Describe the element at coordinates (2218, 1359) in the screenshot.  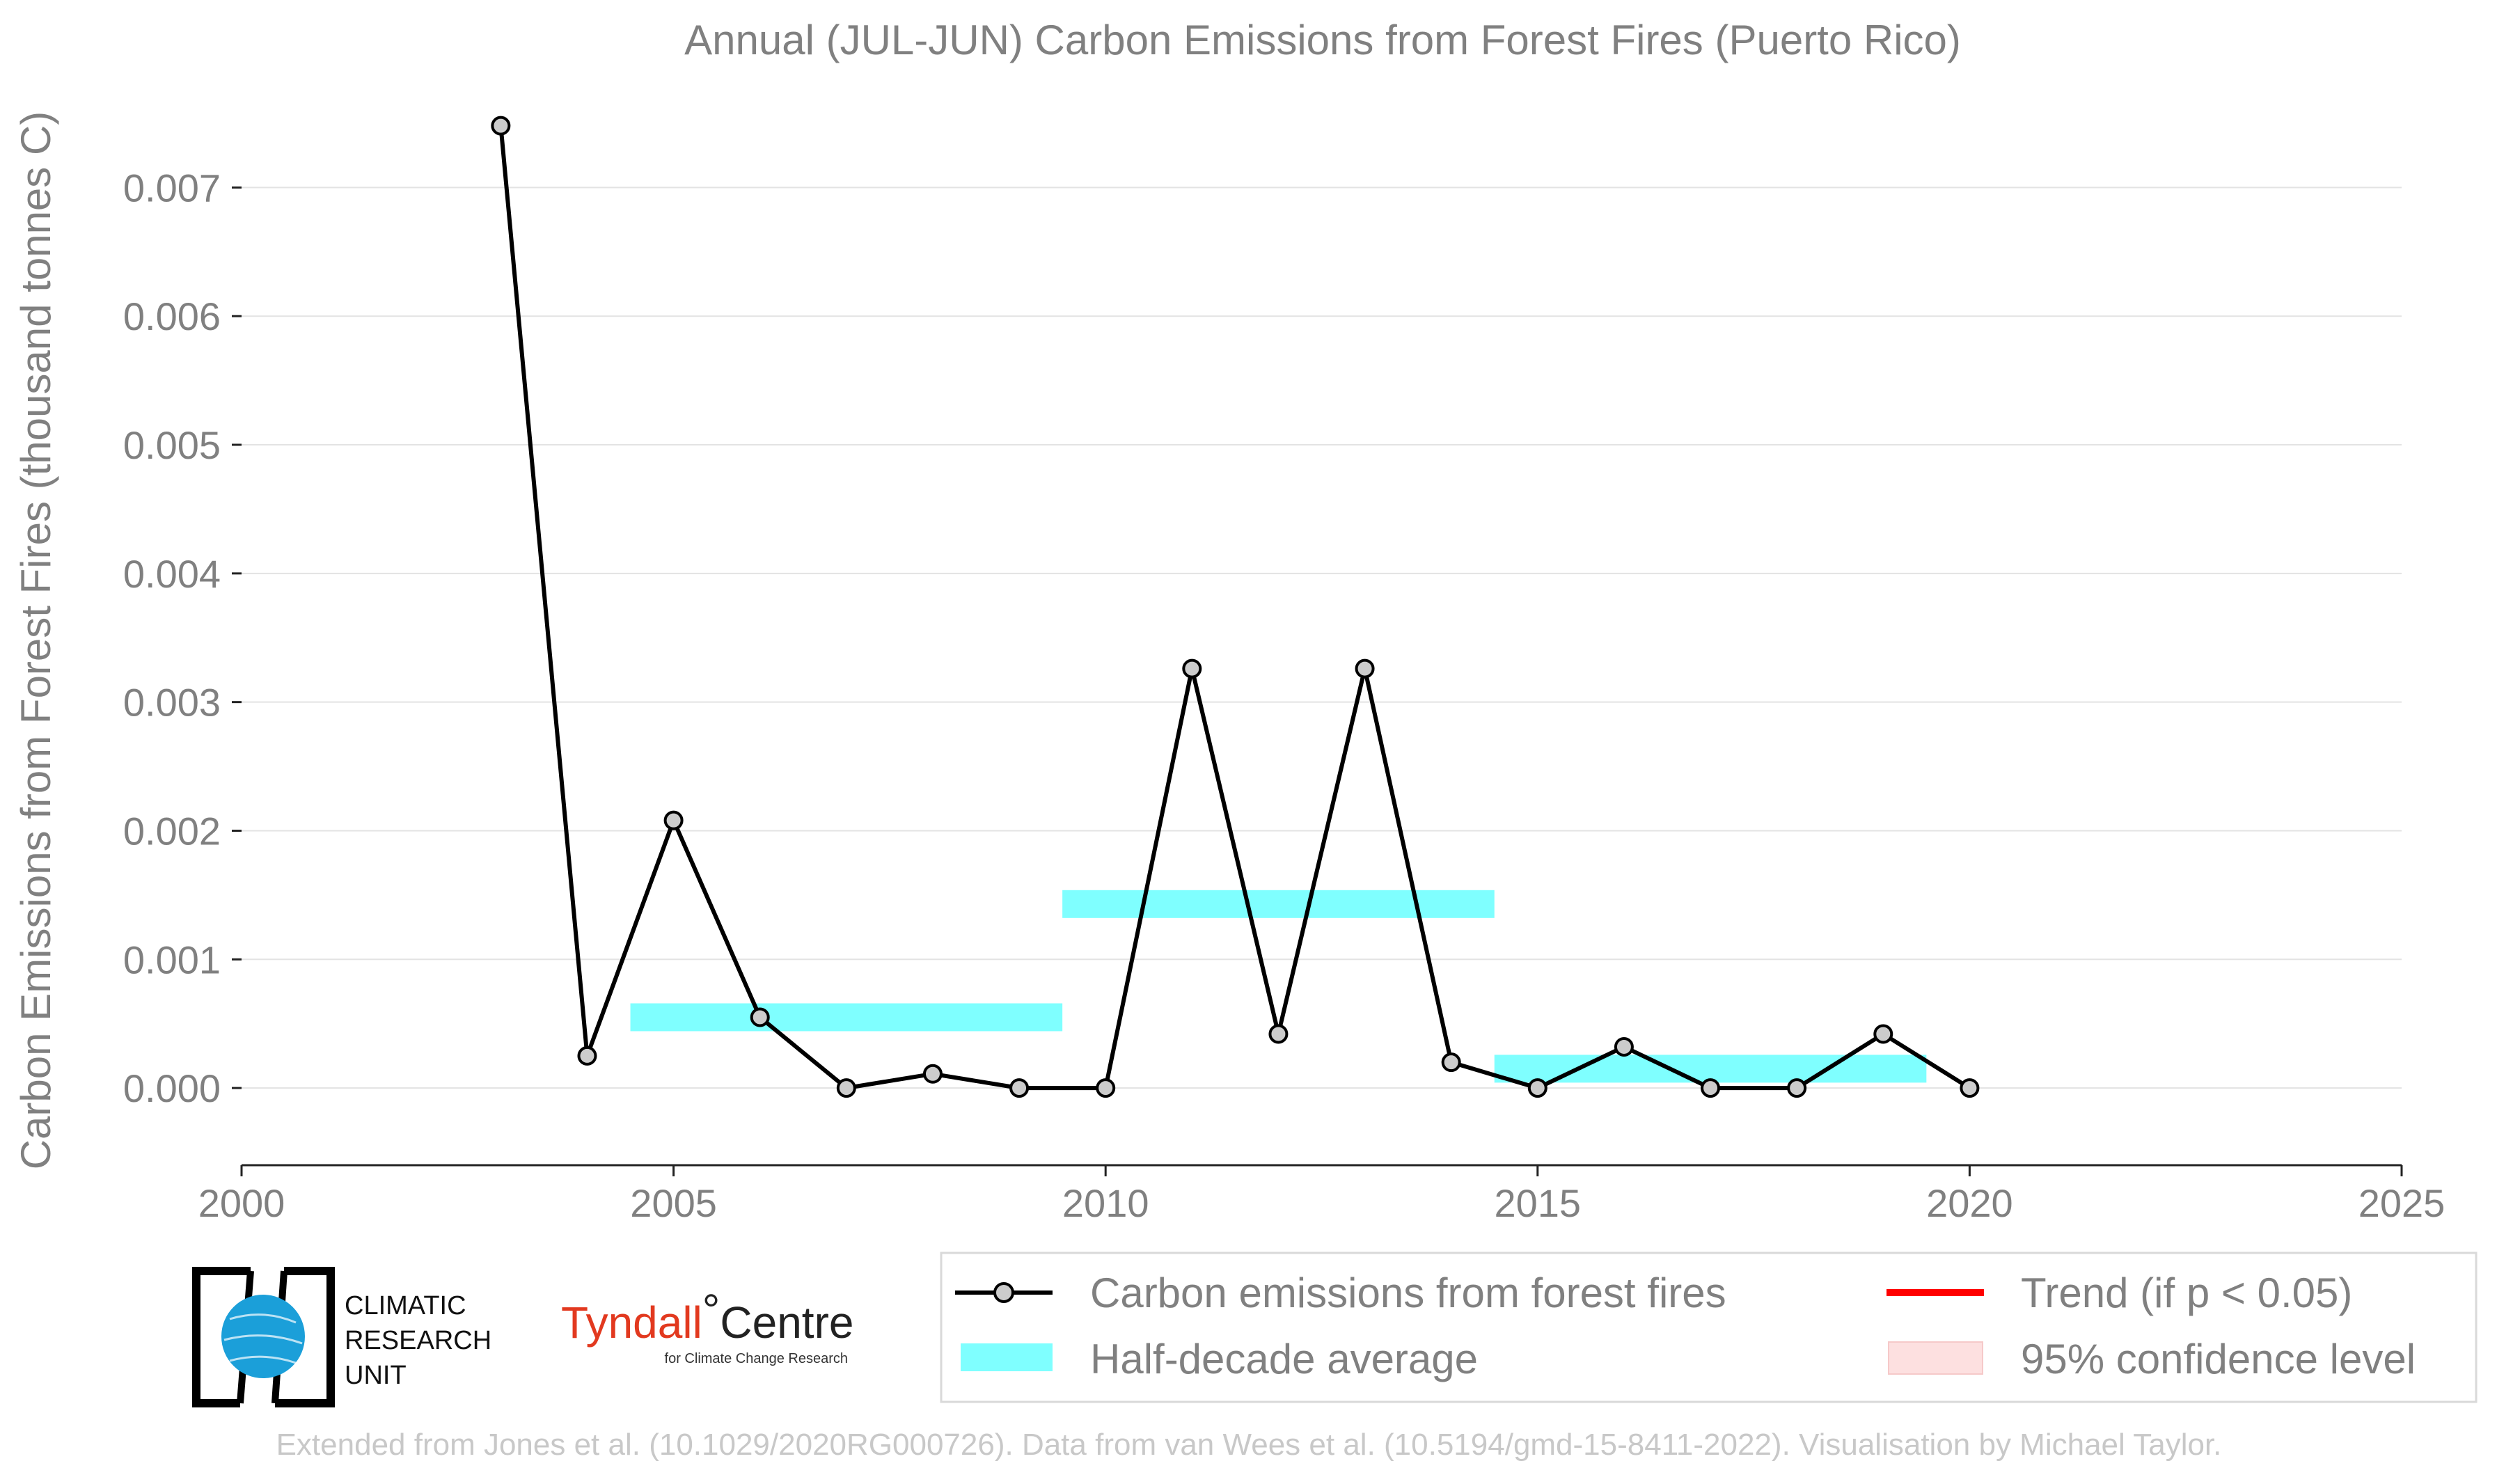
I see `legend-label-confidence: 95% confidence level` at that location.